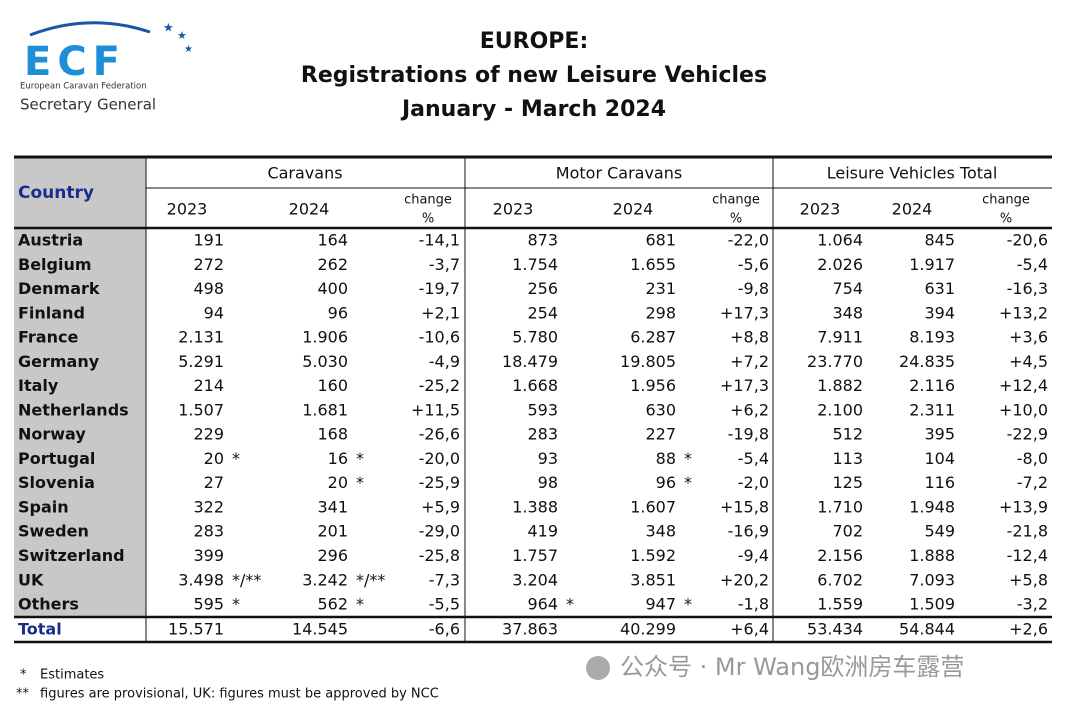  I want to click on cell-value: 254, so click(542, 312).